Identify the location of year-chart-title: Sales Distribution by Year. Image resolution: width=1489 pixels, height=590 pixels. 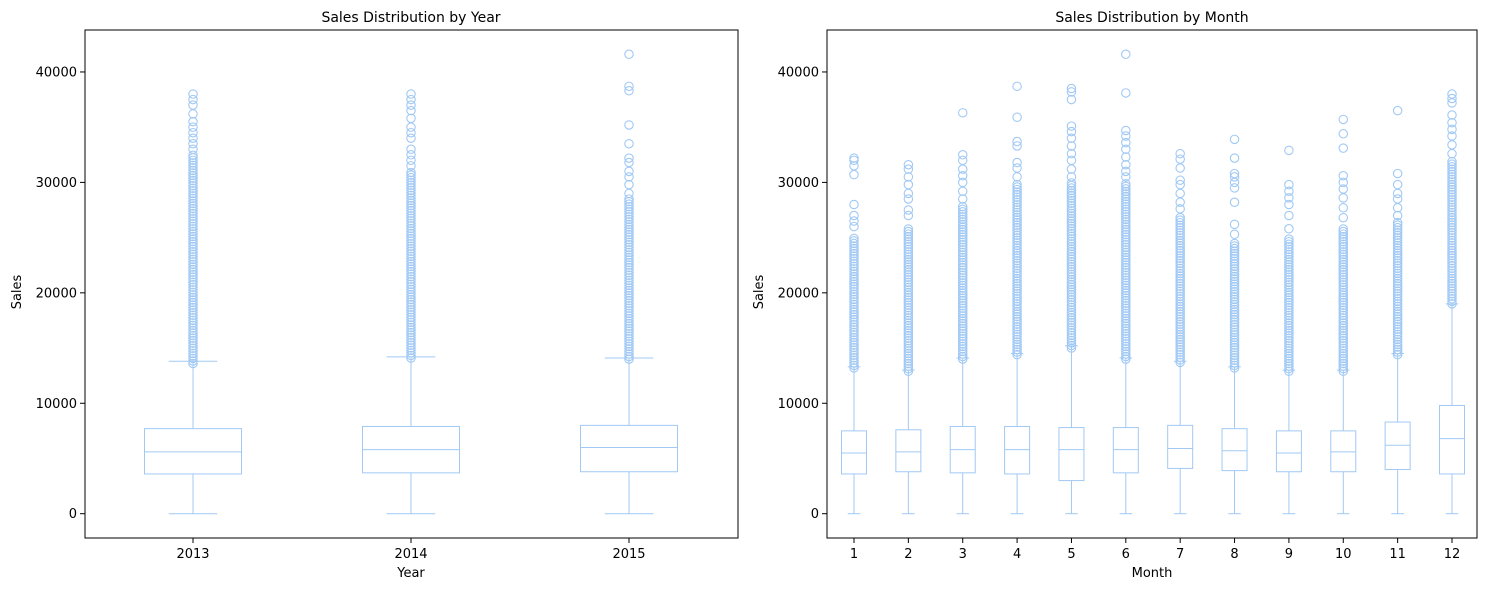
(410, 18).